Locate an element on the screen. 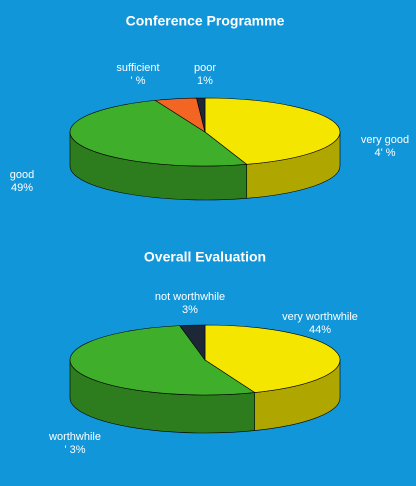 The height and width of the screenshot is (486, 416). slice-value-label: 1% is located at coordinates (205, 81).